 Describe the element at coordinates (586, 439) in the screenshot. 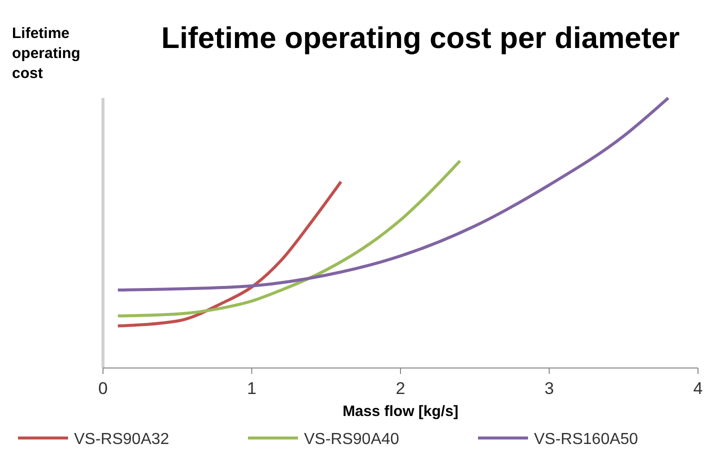

I see `legend-label: VS-RS160A50` at that location.